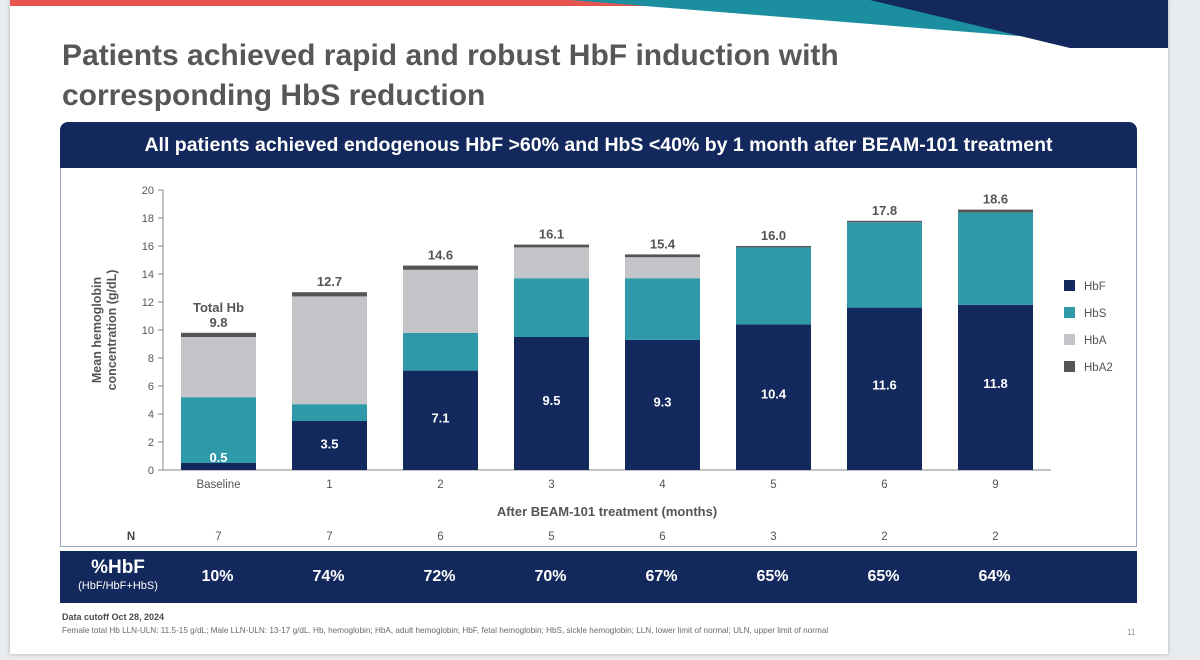 The width and height of the screenshot is (1200, 660). Describe the element at coordinates (148, 191) in the screenshot. I see `y-tick-label: 20` at that location.